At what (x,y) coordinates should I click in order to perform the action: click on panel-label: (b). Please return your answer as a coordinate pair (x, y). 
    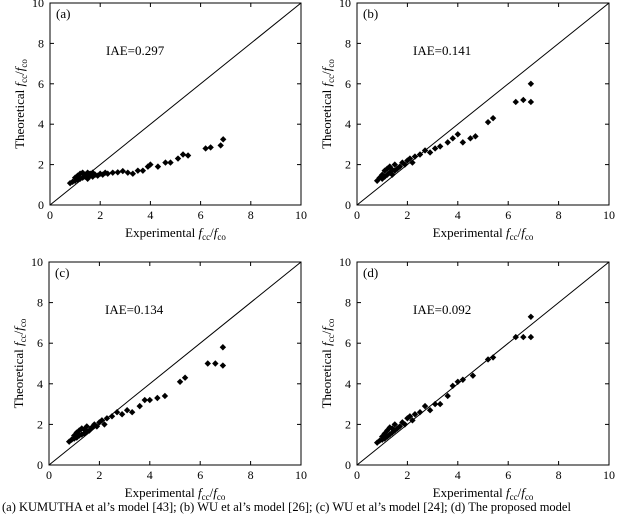
    Looking at the image, I should click on (370, 13).